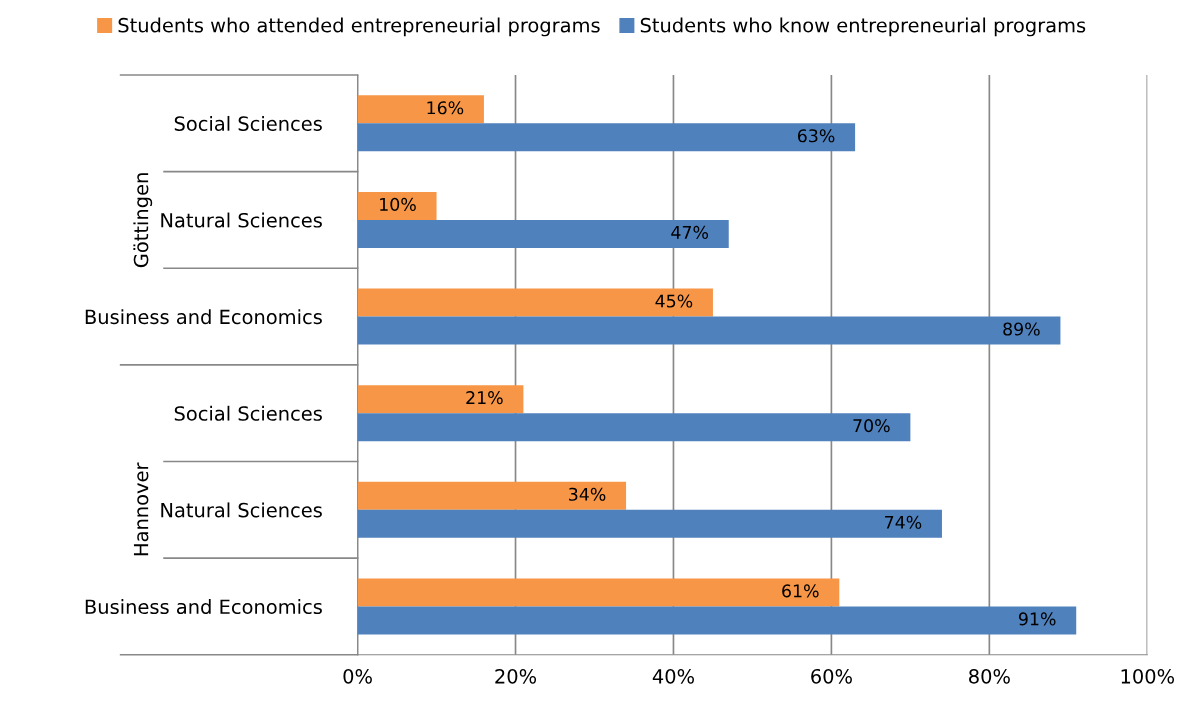 The image size is (1184, 701). What do you see at coordinates (398, 204) in the screenshot?
I see `data-label: 10%` at bounding box center [398, 204].